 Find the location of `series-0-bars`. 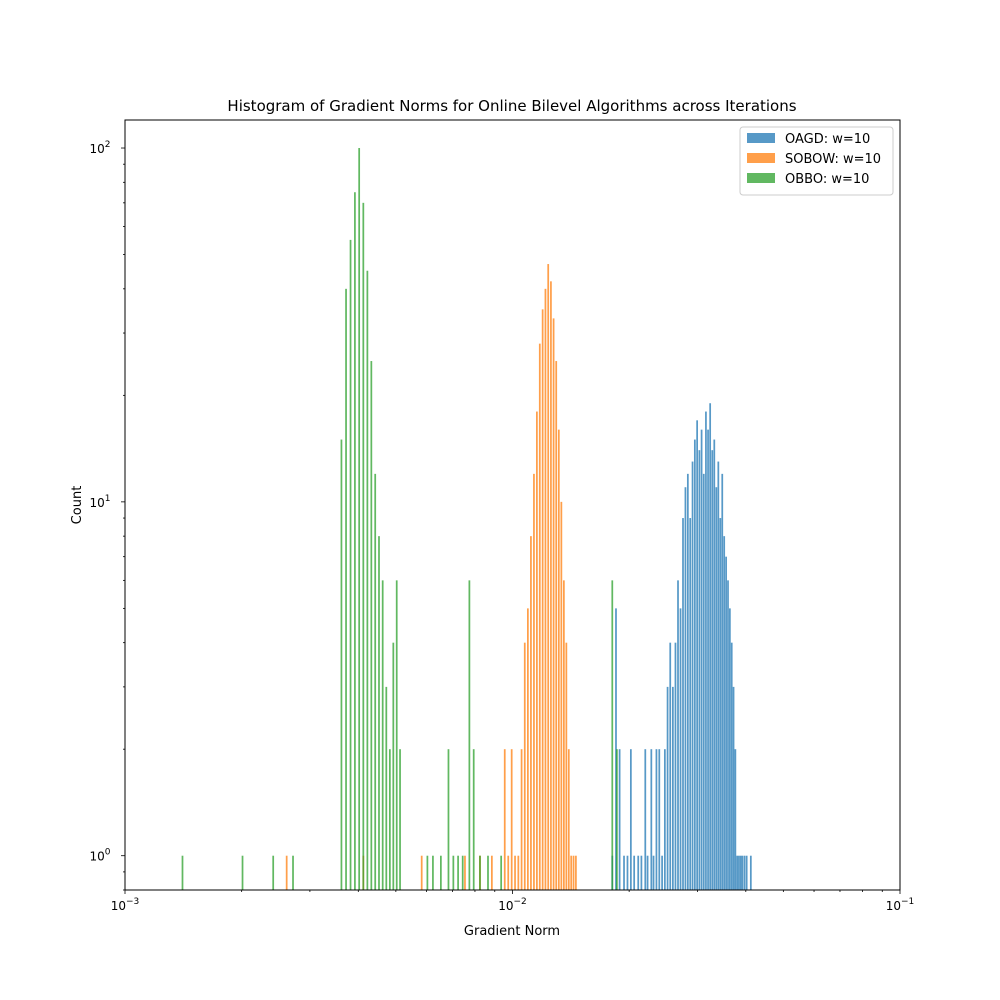

series-0-bars is located at coordinates (681, 646).